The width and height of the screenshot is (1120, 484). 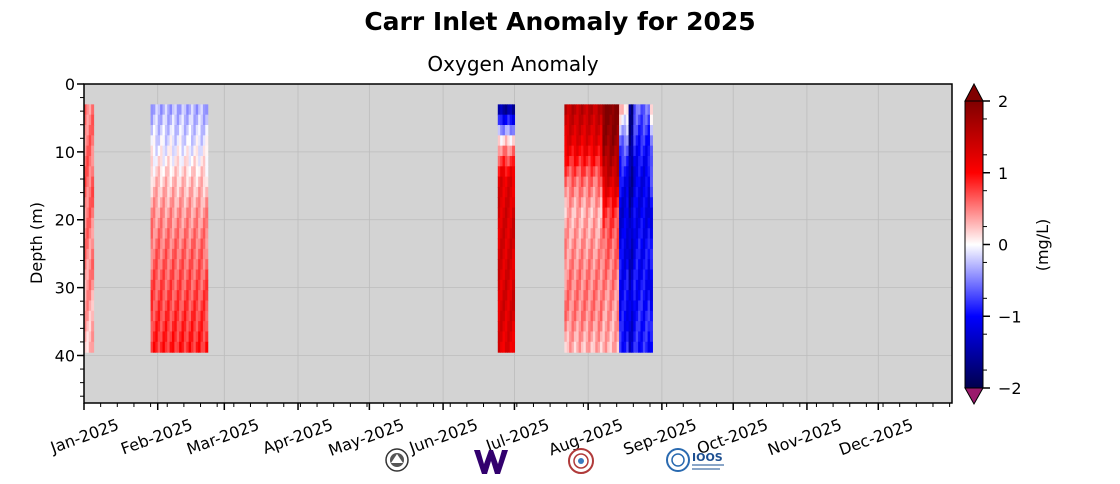 I want to click on colorbar-label: (mg/L), so click(x=1042, y=245).